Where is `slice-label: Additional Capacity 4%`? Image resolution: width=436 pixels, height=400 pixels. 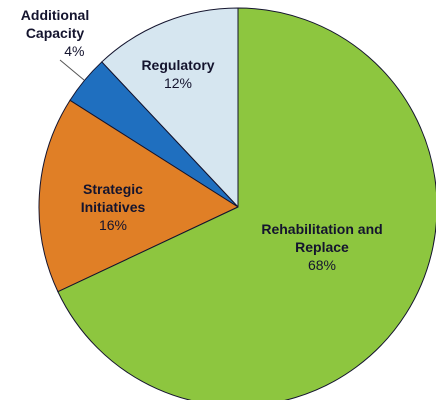 slice-label: Additional Capacity 4% is located at coordinates (55, 33).